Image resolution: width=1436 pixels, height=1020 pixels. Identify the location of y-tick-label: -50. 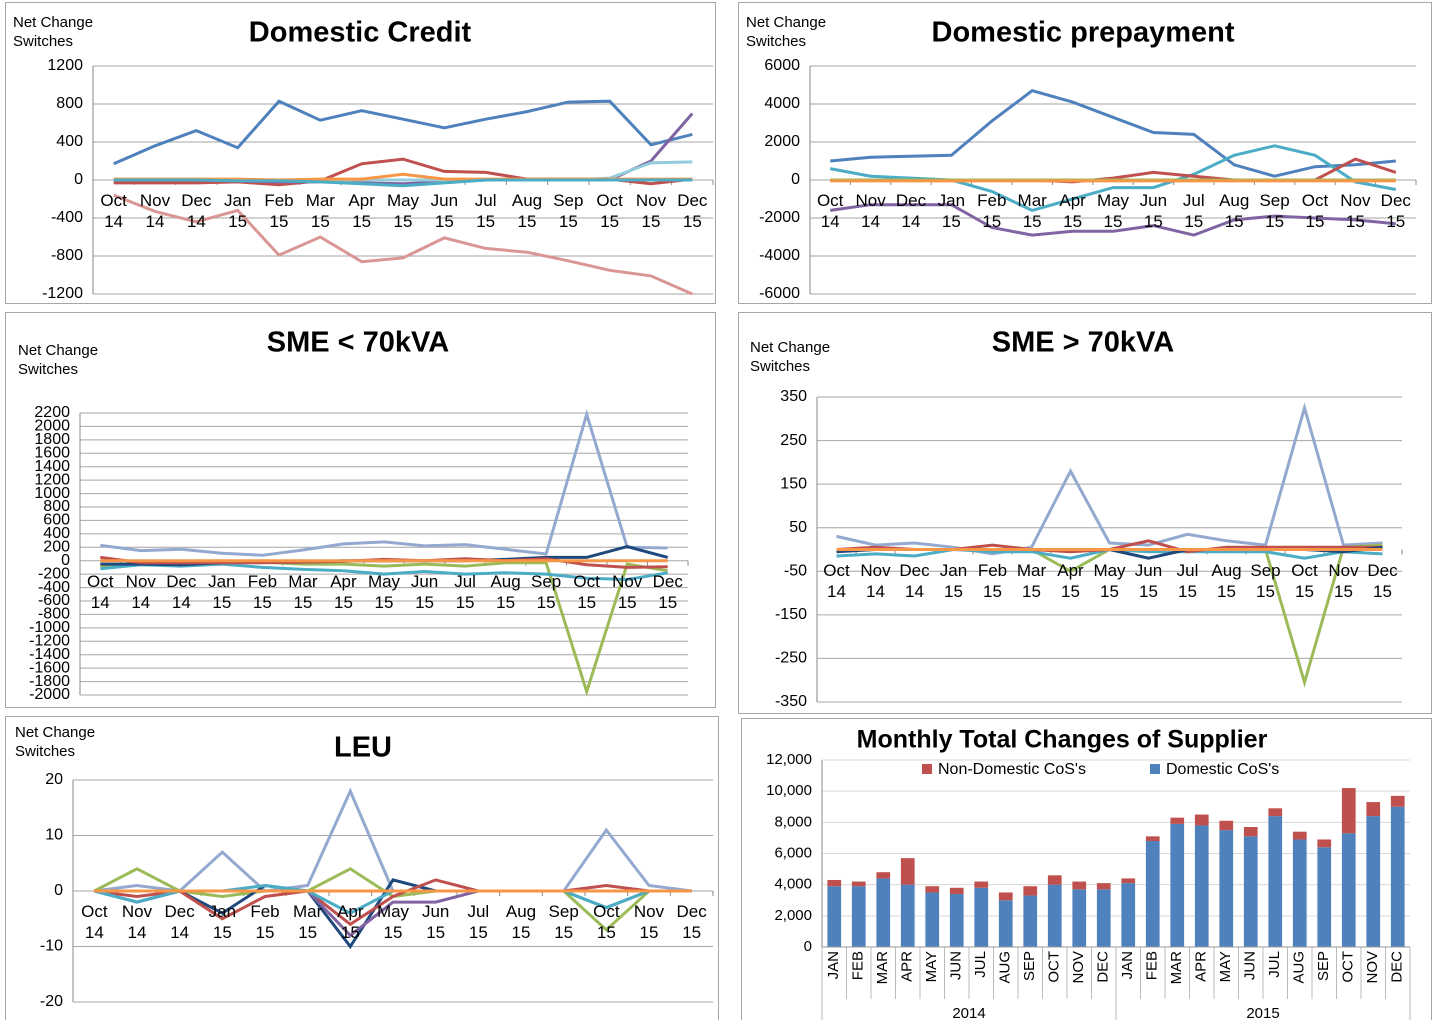
(795, 571).